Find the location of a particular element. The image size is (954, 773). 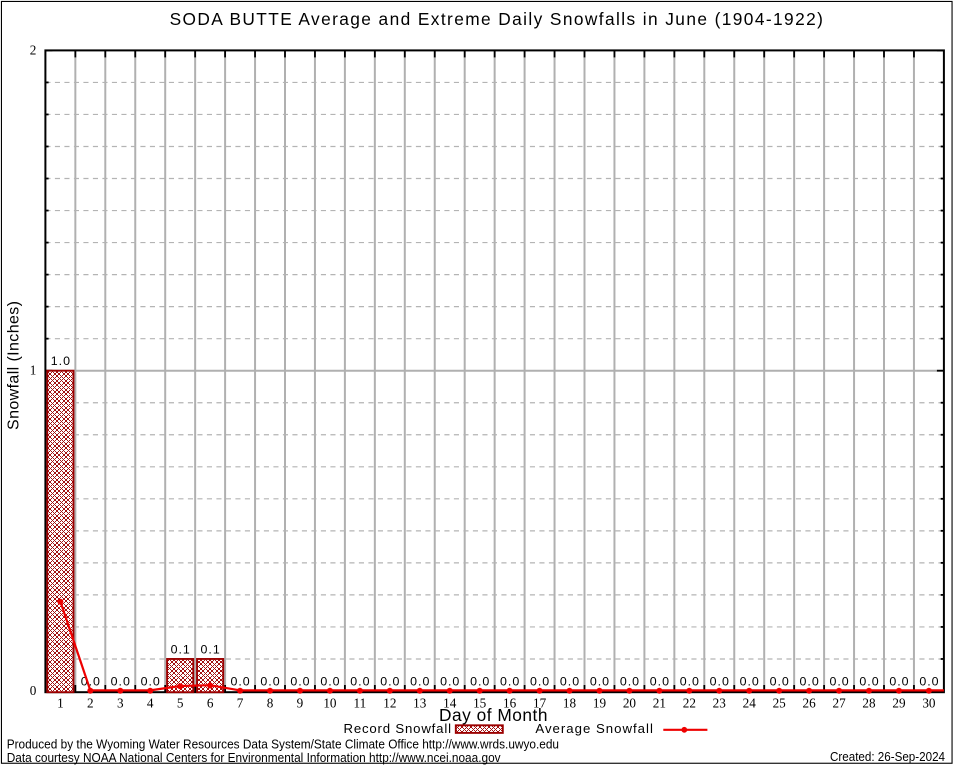

svg-text: 29 is located at coordinates (899, 703).